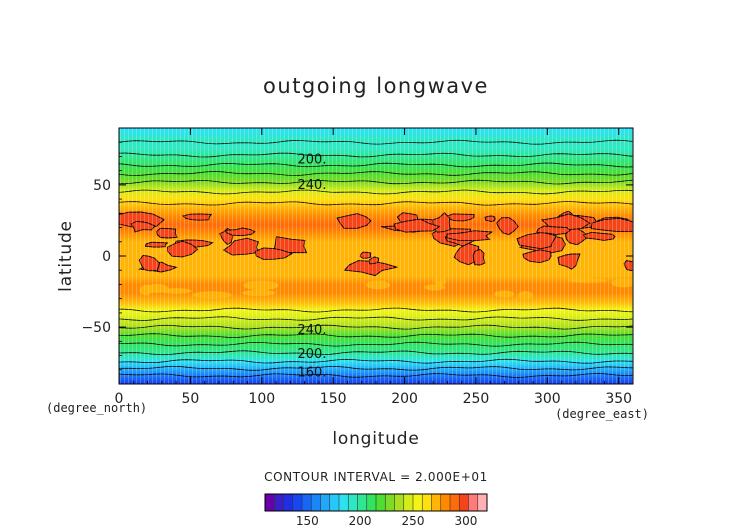  What do you see at coordinates (312, 373) in the screenshot?
I see `contour-label: 160.` at bounding box center [312, 373].